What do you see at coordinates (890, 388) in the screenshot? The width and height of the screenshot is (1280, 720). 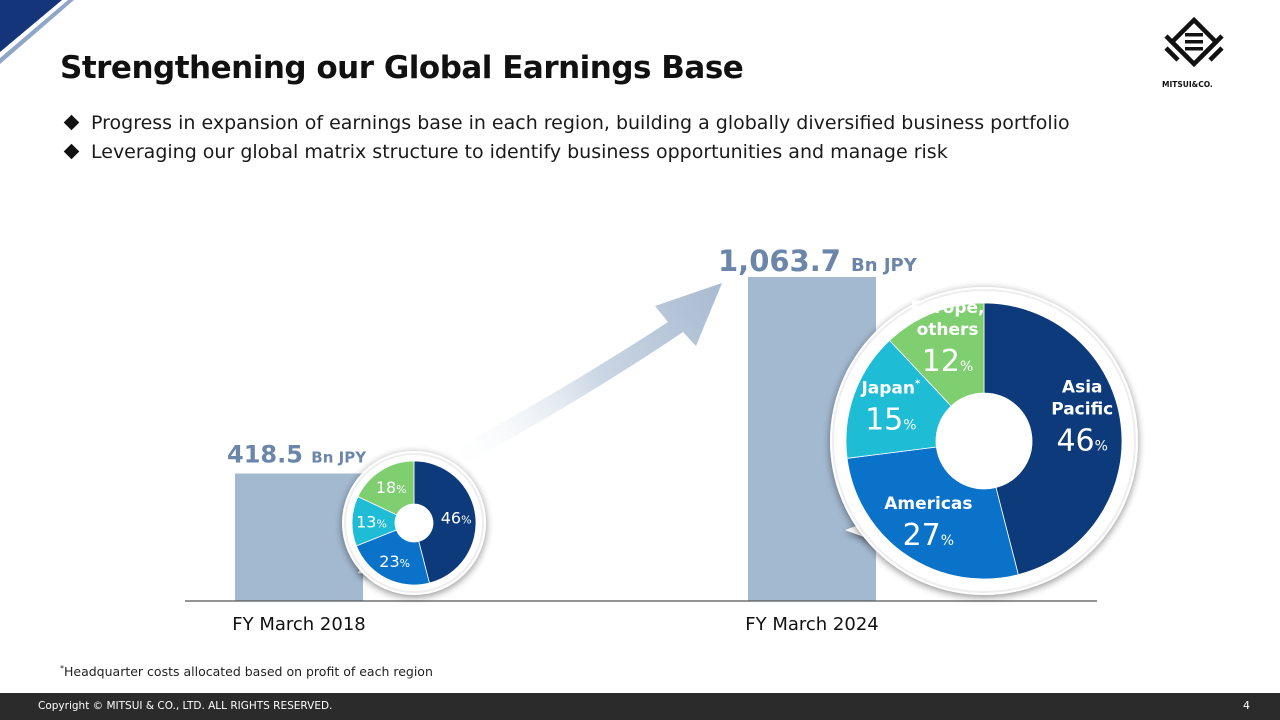 I see `slice-name-label: Japan*` at bounding box center [890, 388].